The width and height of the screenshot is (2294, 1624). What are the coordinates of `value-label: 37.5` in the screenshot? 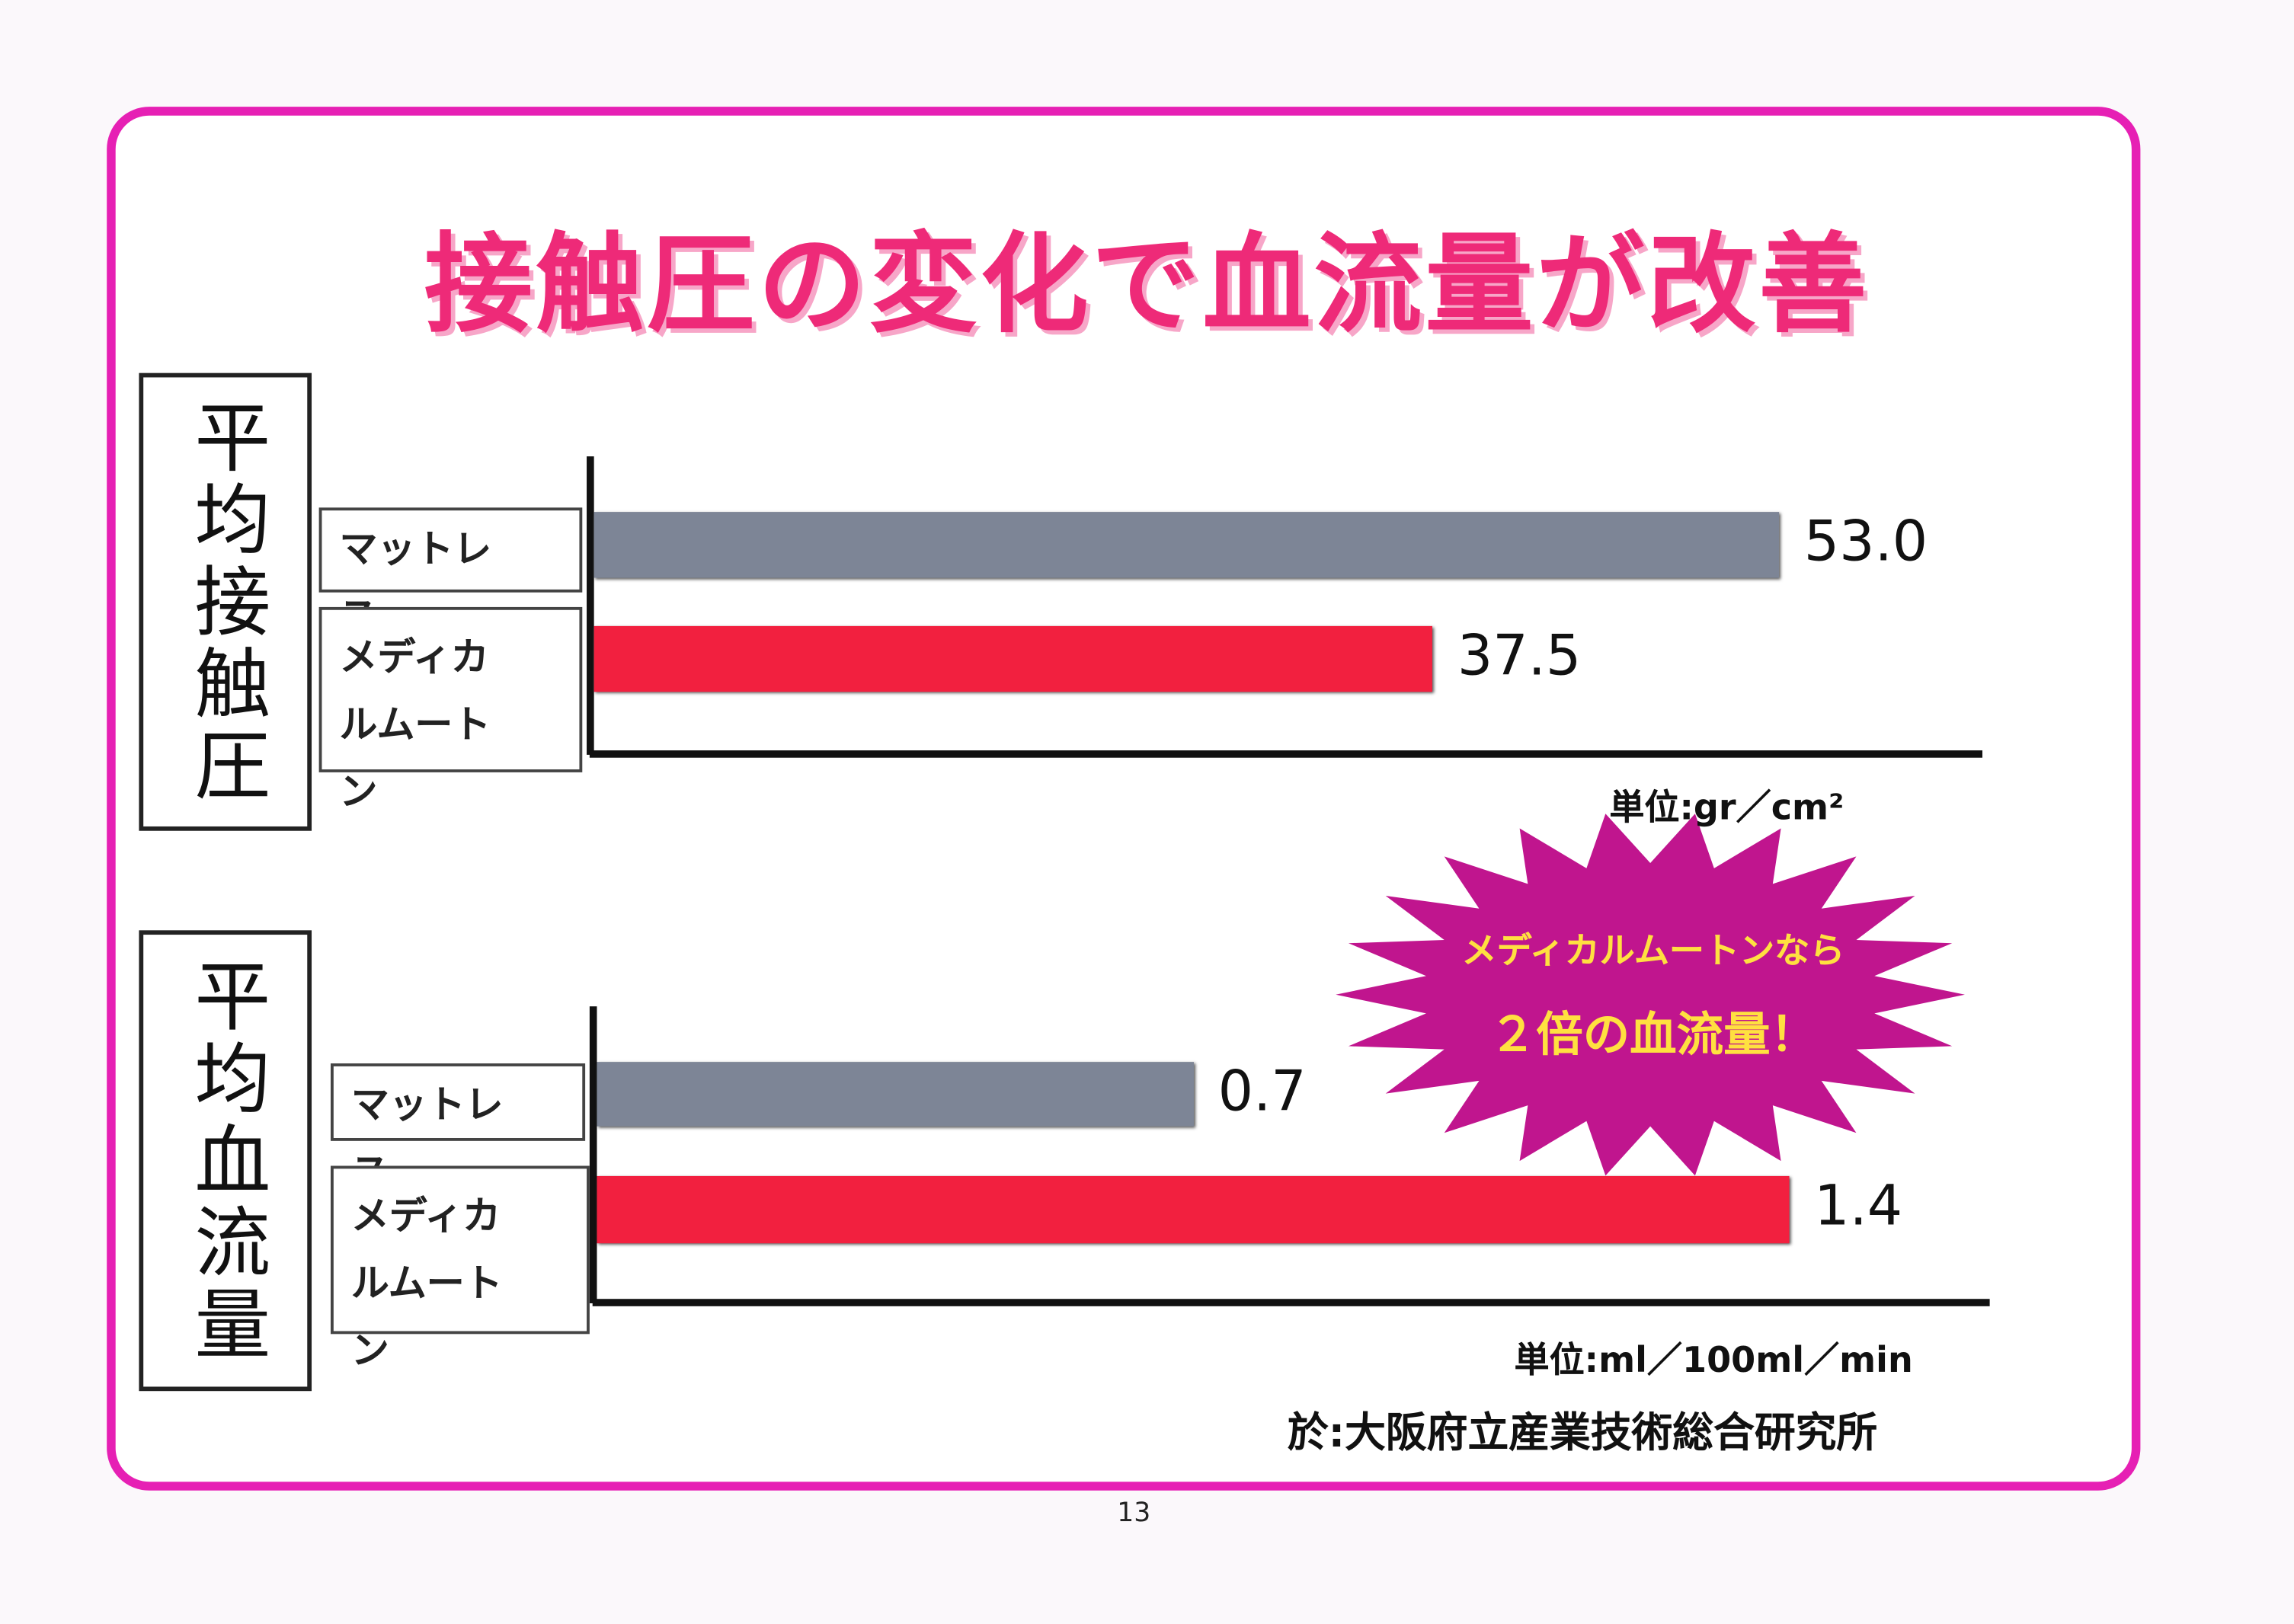 It's located at (1519, 656).